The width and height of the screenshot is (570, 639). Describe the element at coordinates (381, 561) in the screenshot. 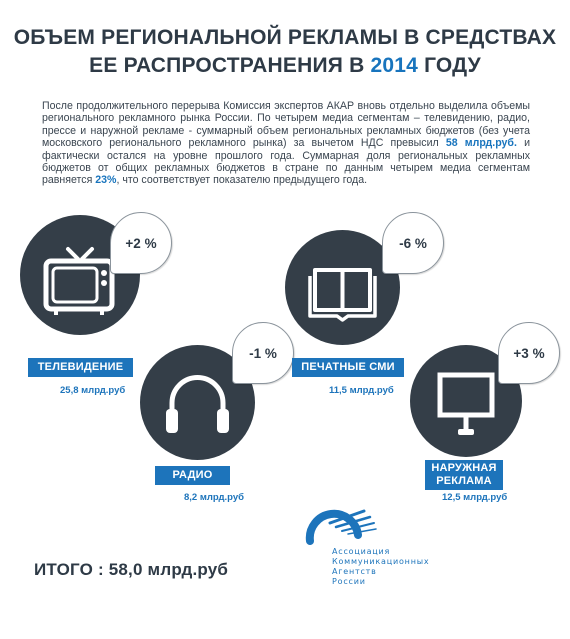

I see `logo-line-2: Коммуникационных` at that location.